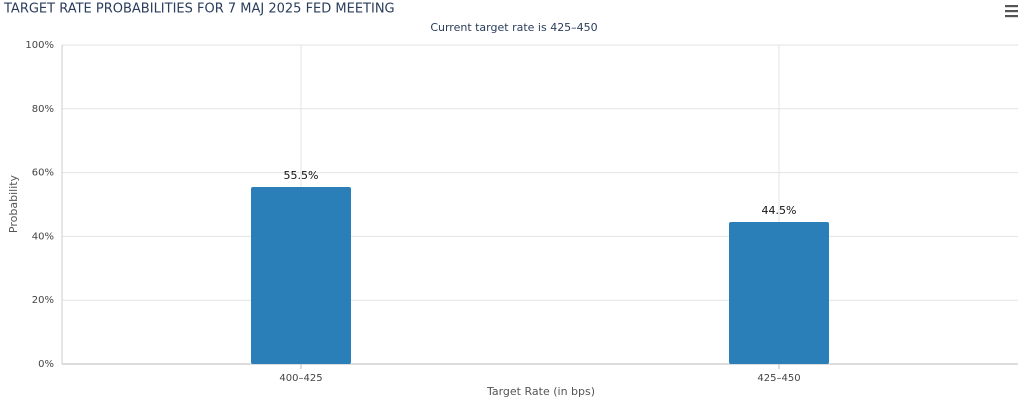  What do you see at coordinates (46, 364) in the screenshot?
I see `y-tick-label: 0%` at bounding box center [46, 364].